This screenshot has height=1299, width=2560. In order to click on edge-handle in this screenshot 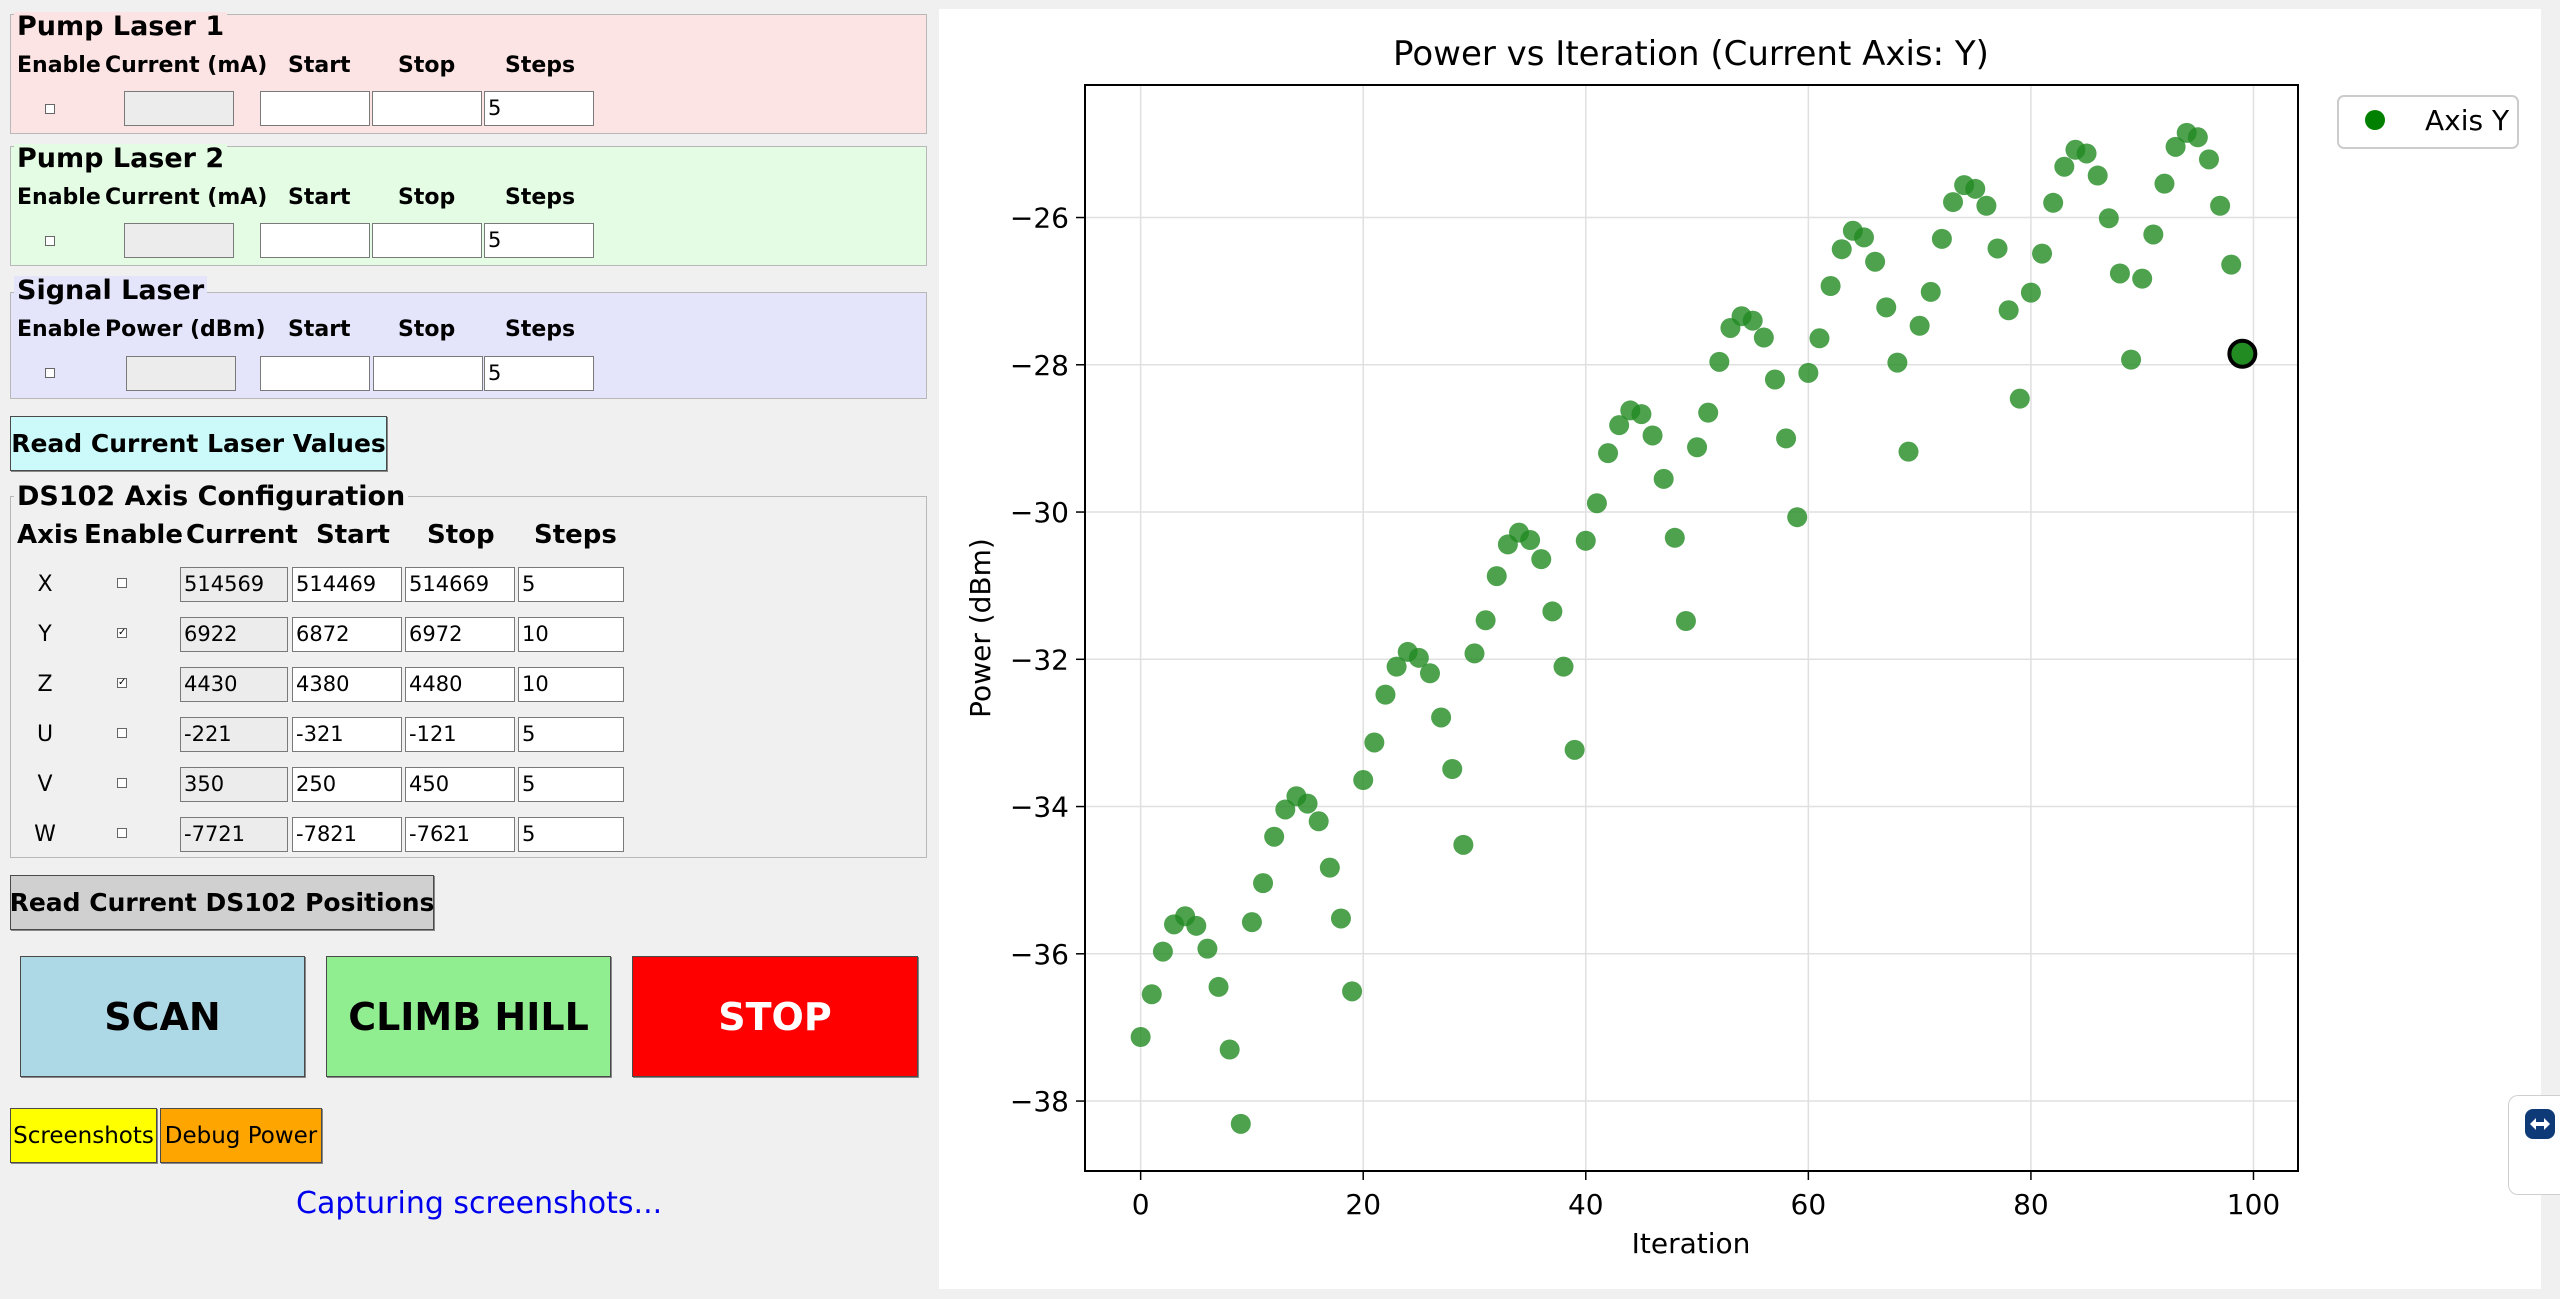, I will do `click(2534, 1145)`.